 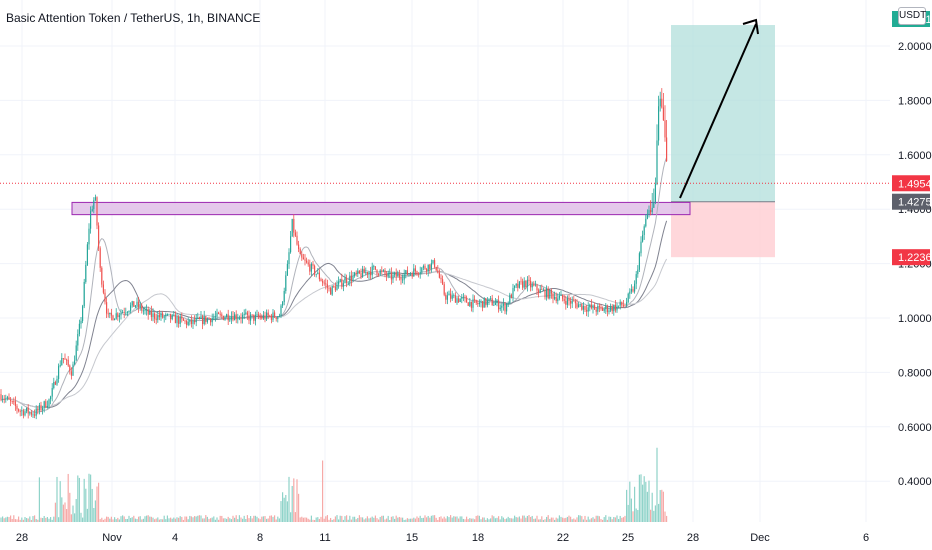 I want to click on y-tick-label: 0.8000, so click(x=915, y=373).